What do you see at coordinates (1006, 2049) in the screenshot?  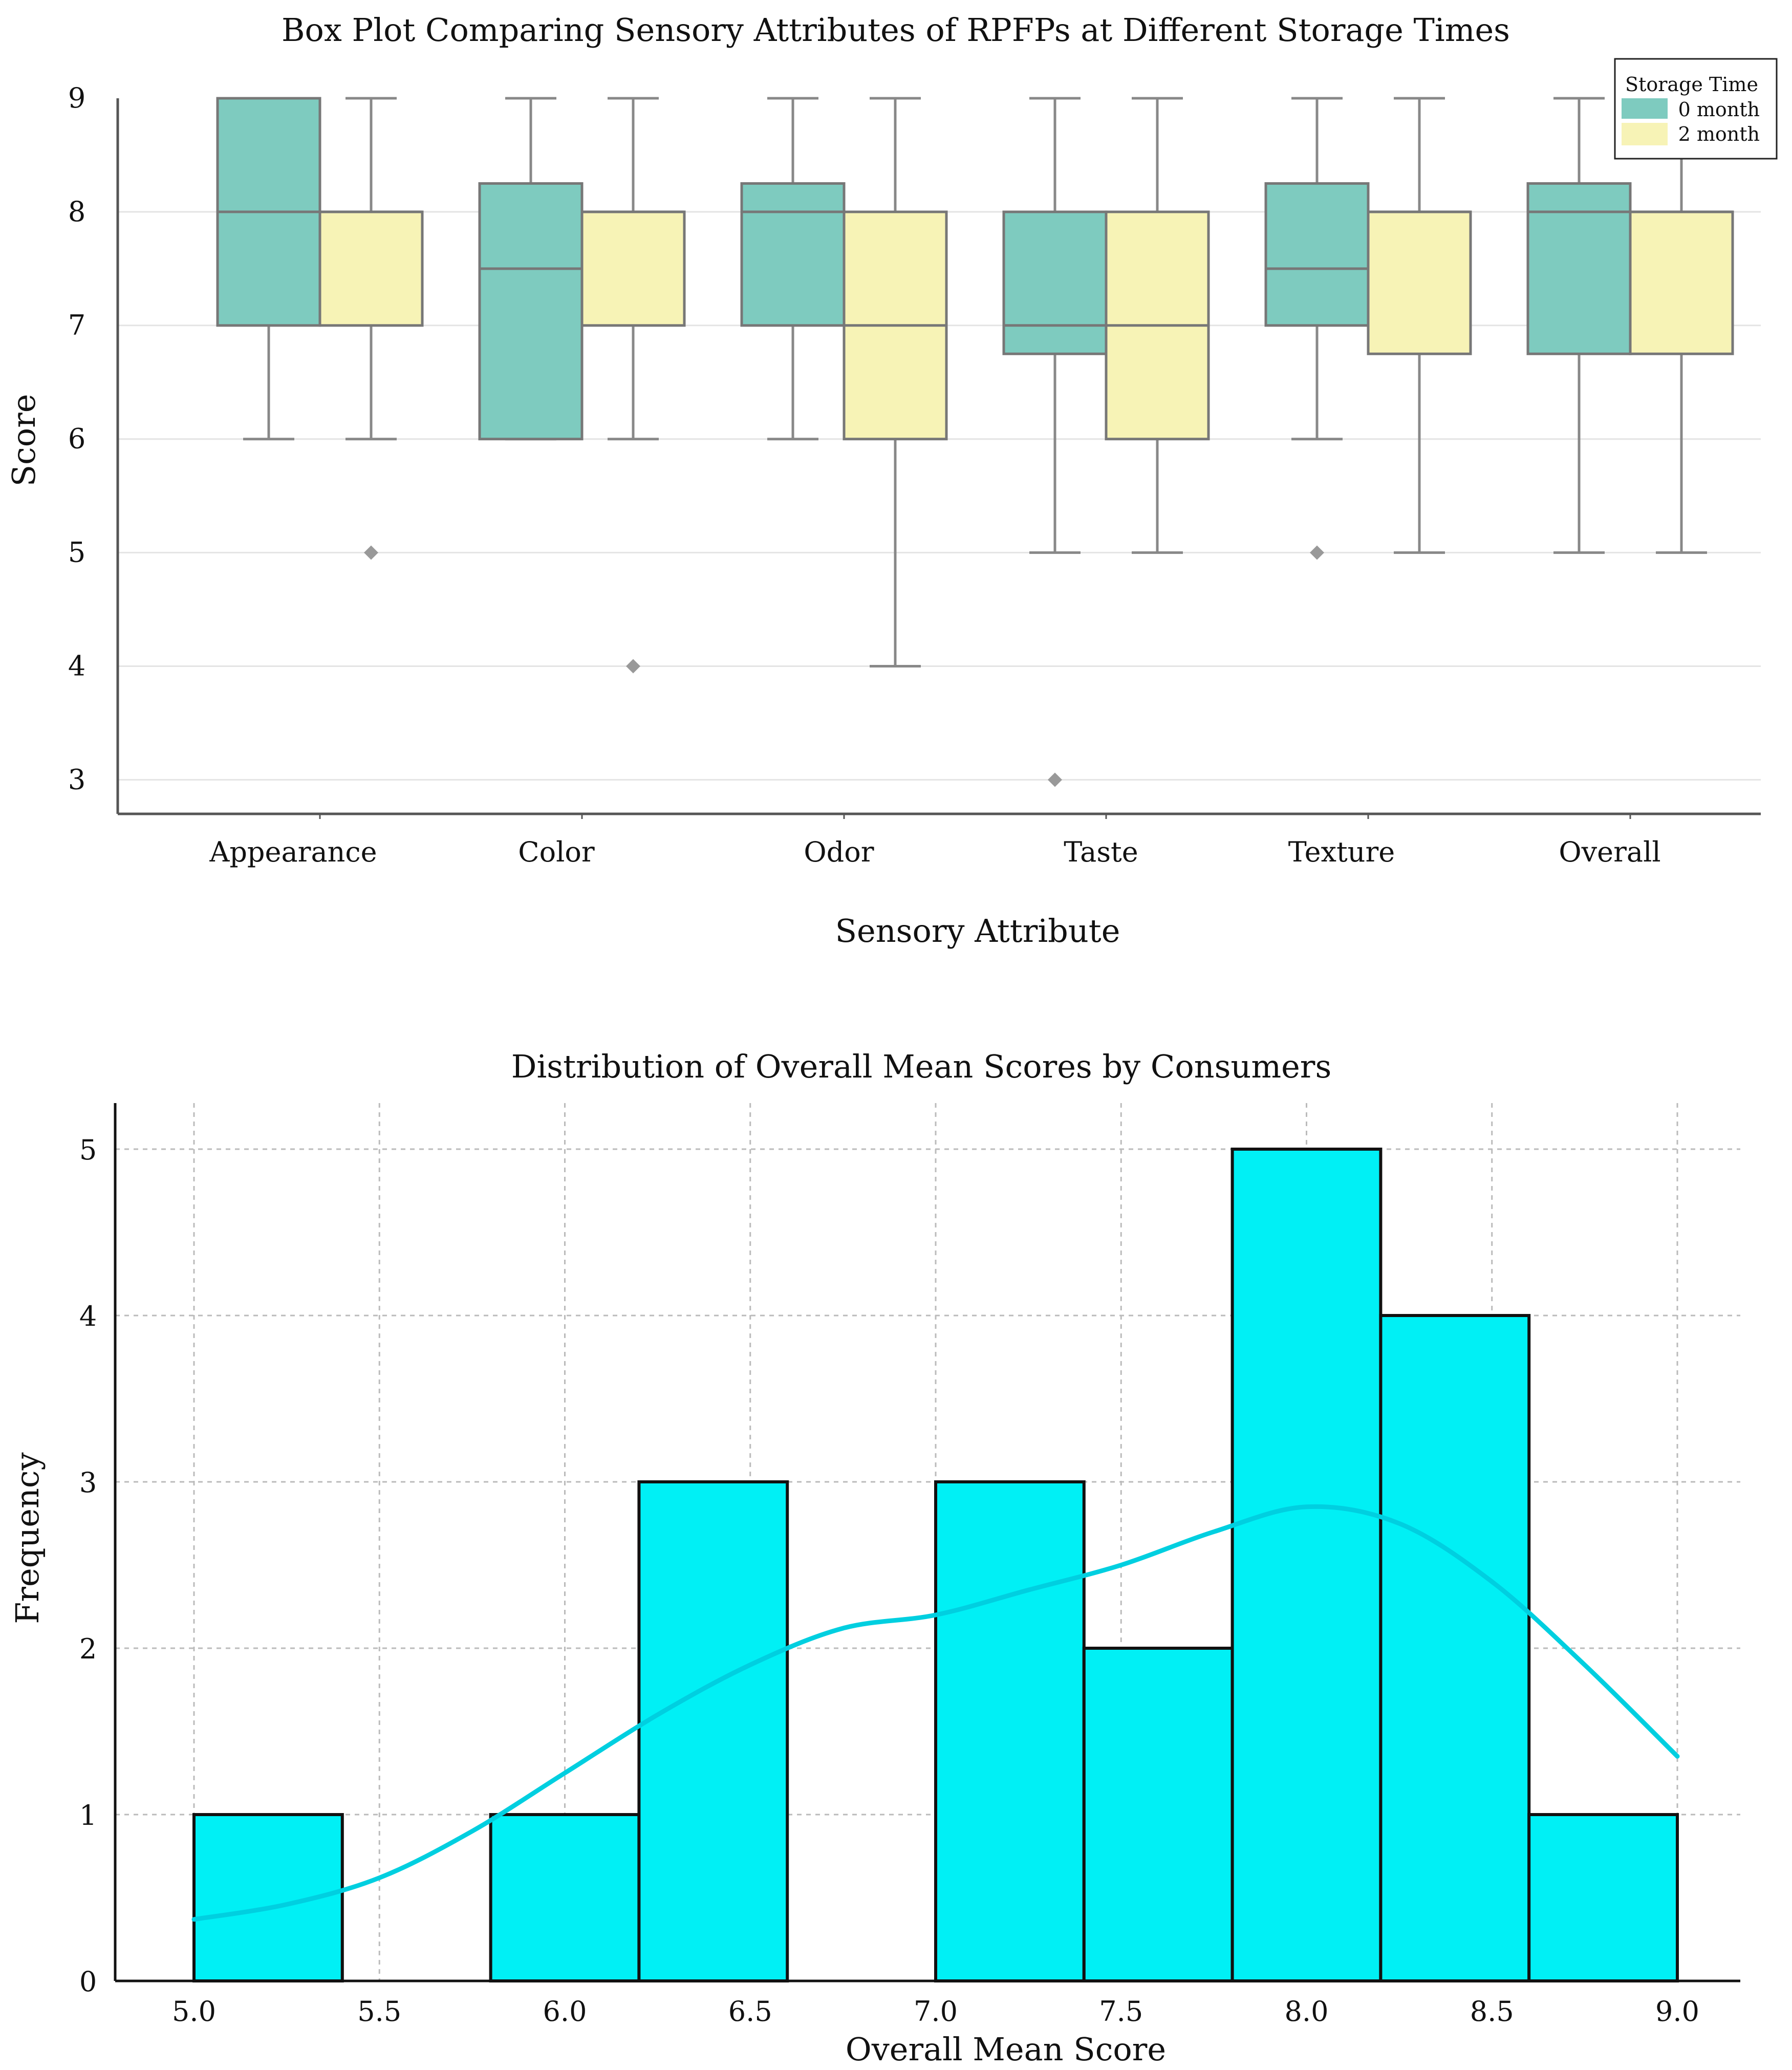 I see `histogram-x-axis-label: Overall Mean Score` at bounding box center [1006, 2049].